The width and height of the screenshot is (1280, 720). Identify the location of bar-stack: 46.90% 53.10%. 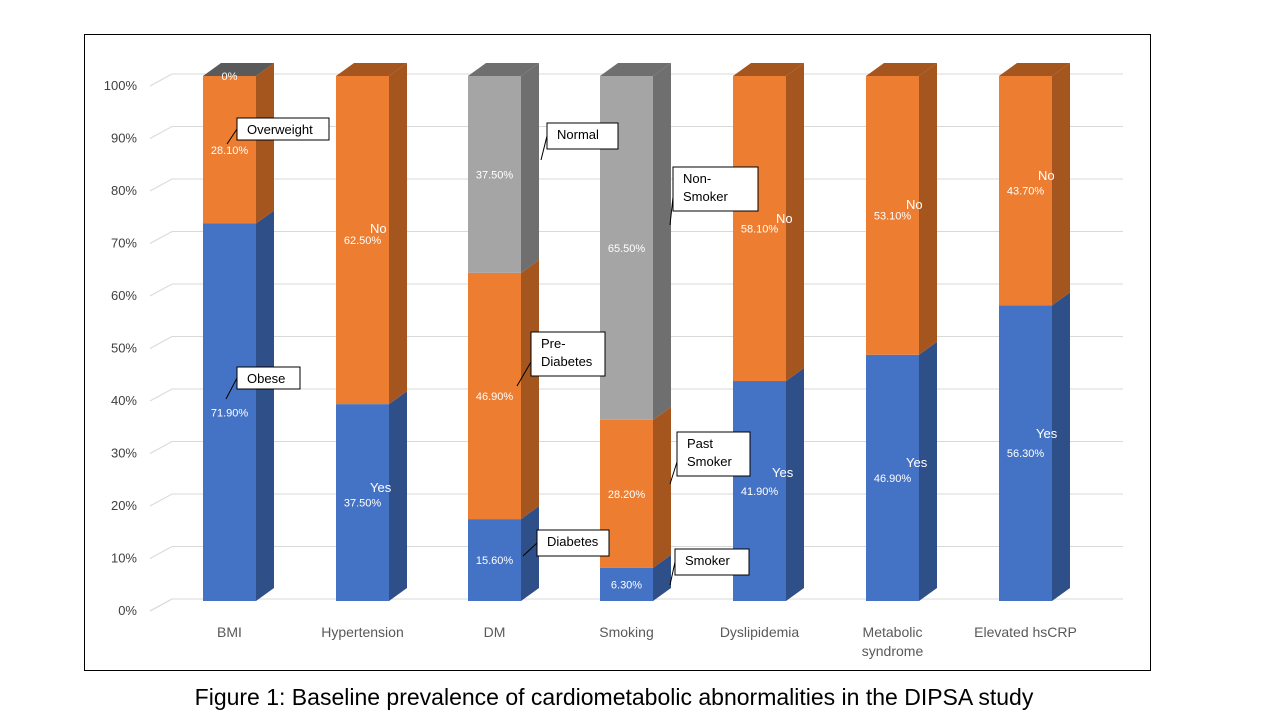
(901, 332).